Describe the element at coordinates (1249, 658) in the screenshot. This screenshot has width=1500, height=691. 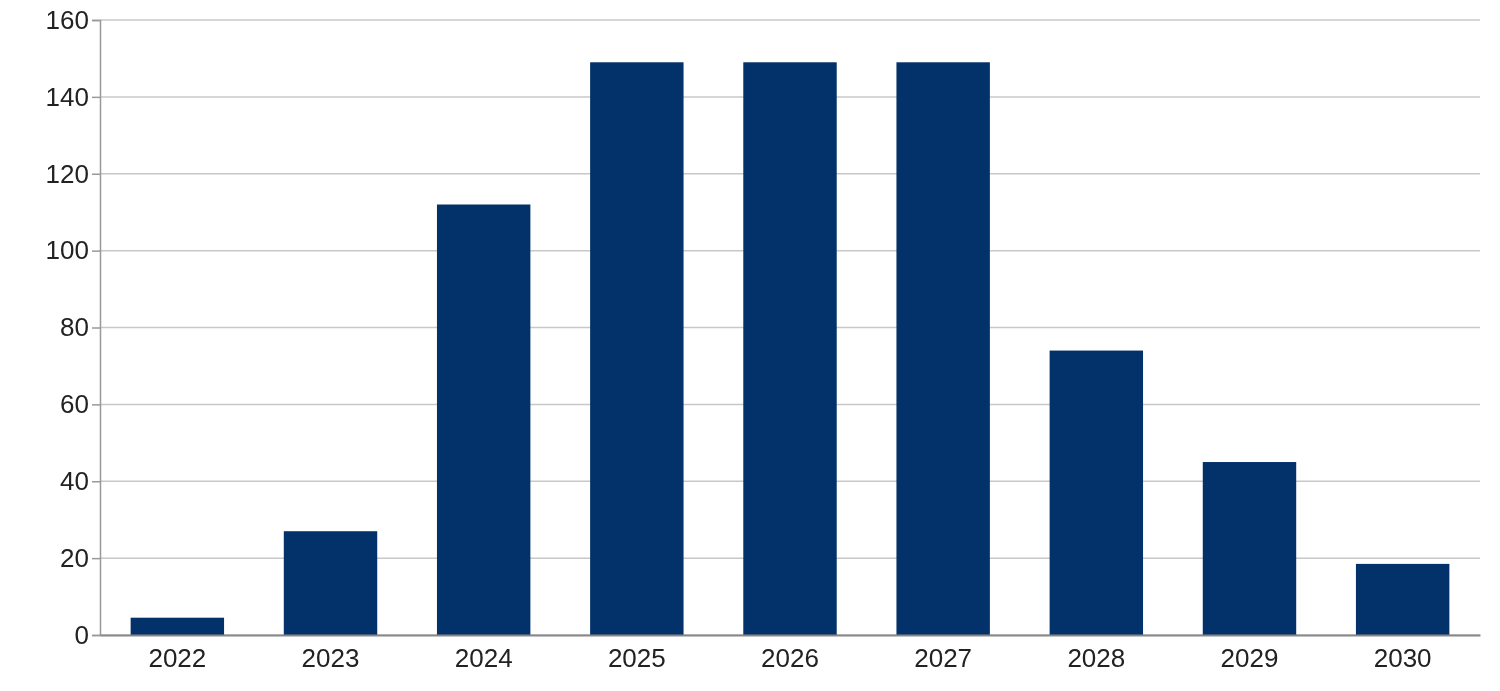
I see `x-tick-label: 2029` at that location.